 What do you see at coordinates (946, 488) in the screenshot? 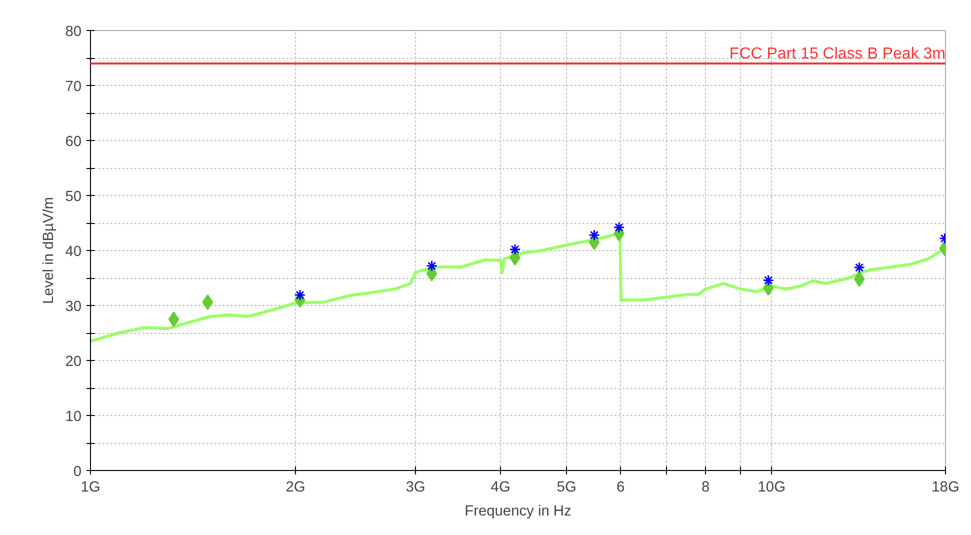
I see `x-tick-label: 18G` at bounding box center [946, 488].